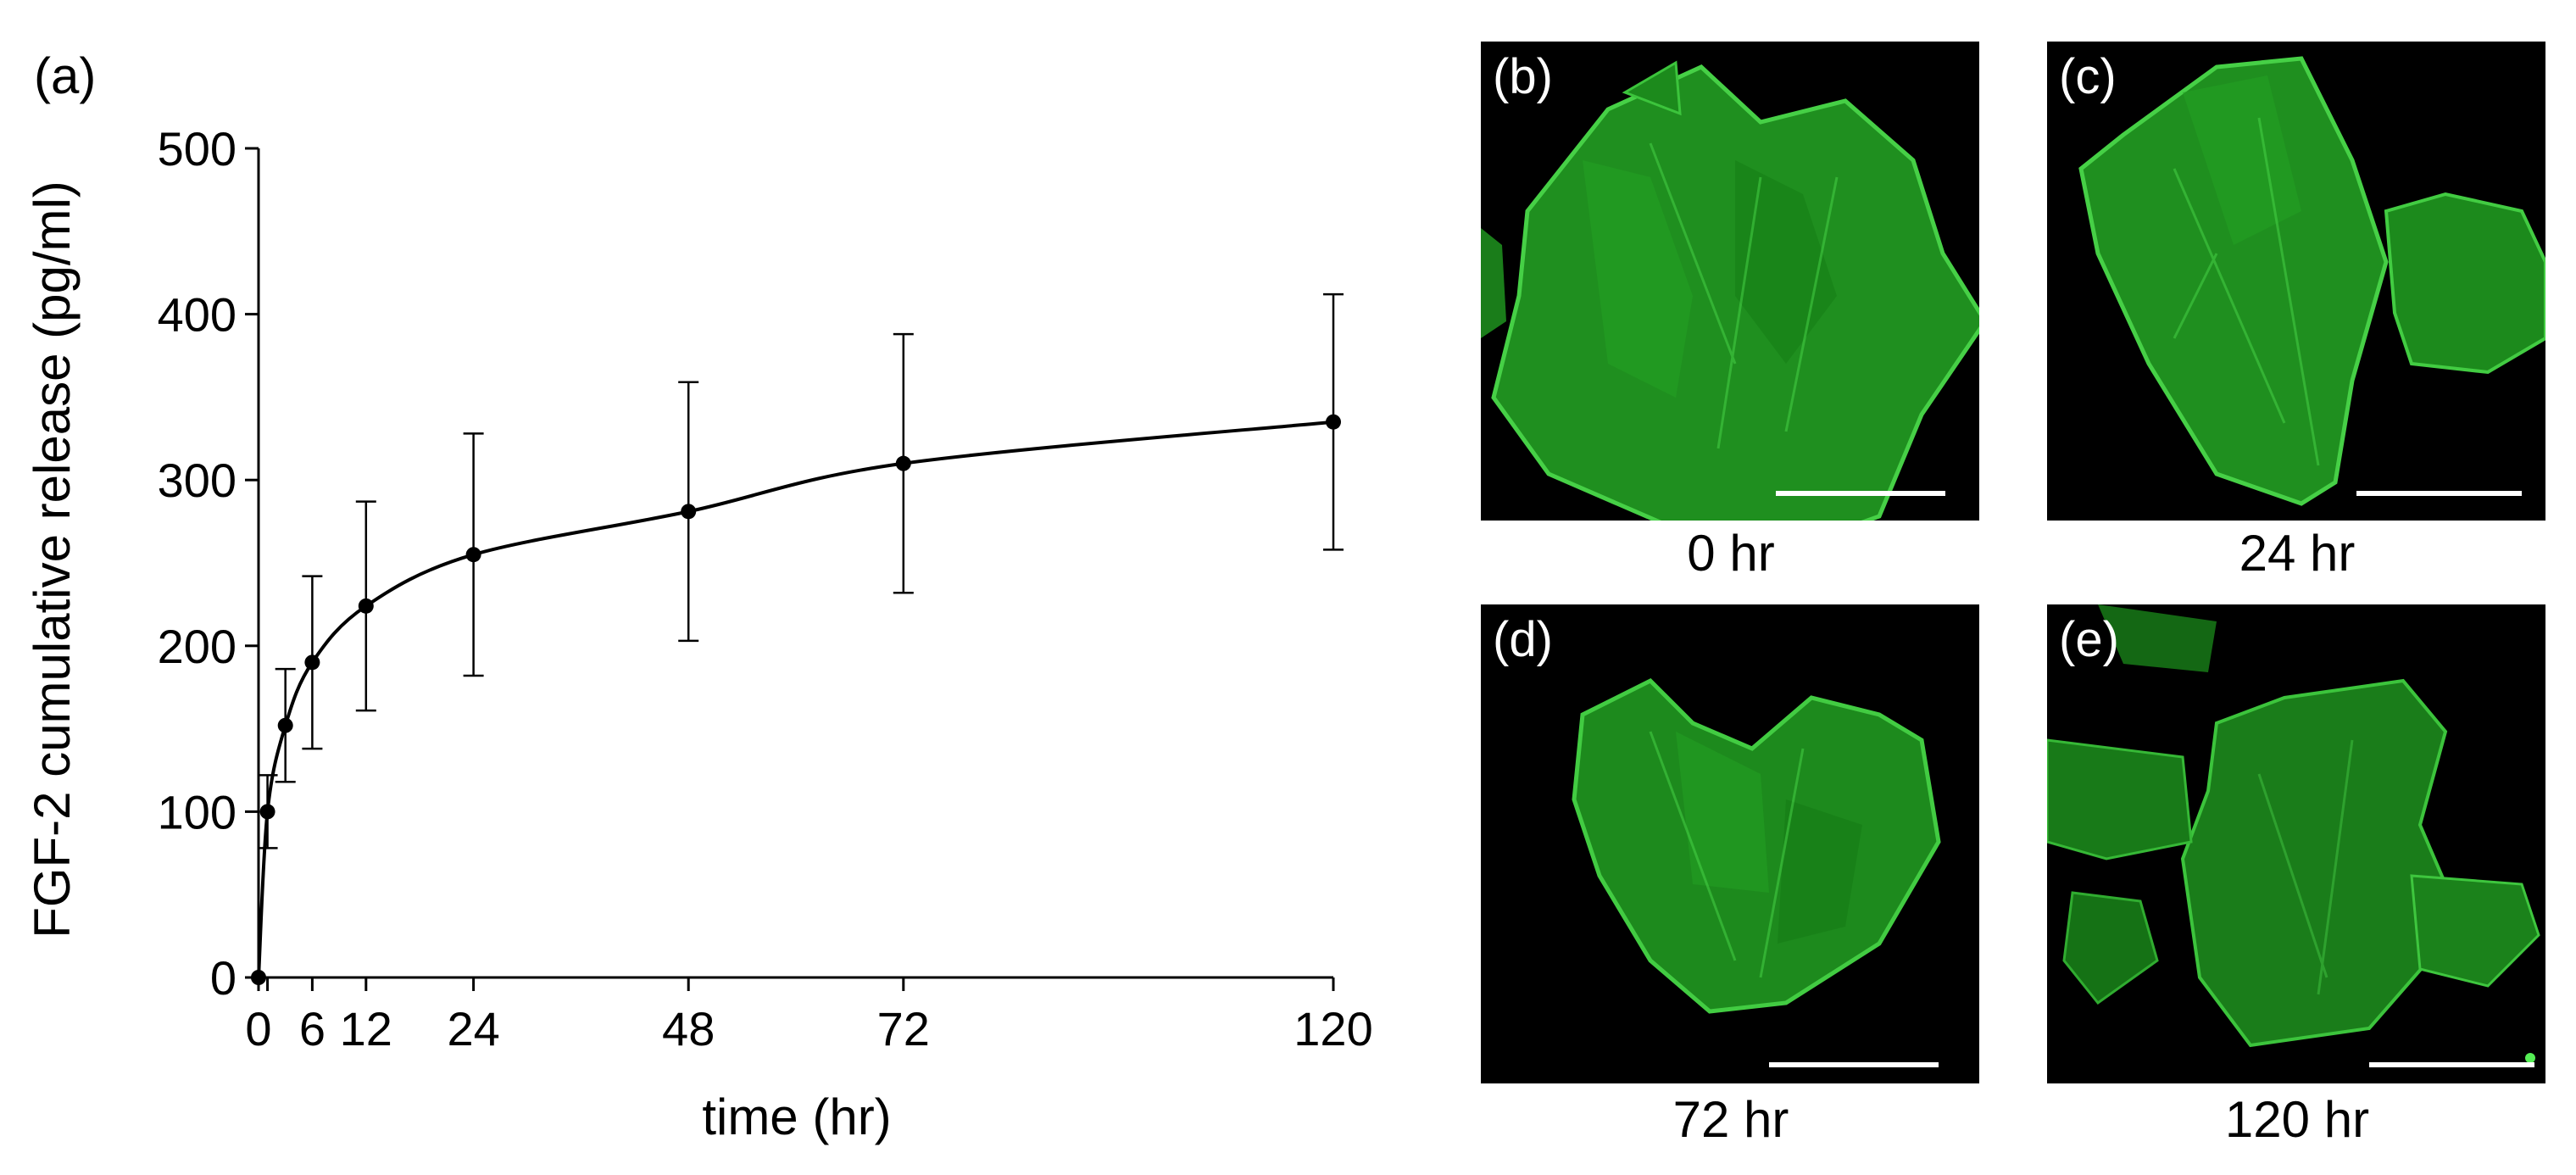  What do you see at coordinates (312, 1028) in the screenshot?
I see `x-tick-label: 6` at bounding box center [312, 1028].